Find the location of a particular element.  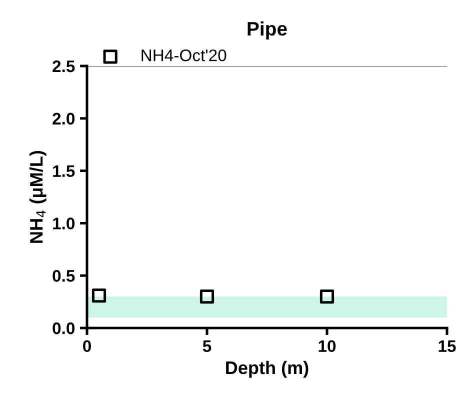

chart-title: Pipe is located at coordinates (267, 30).